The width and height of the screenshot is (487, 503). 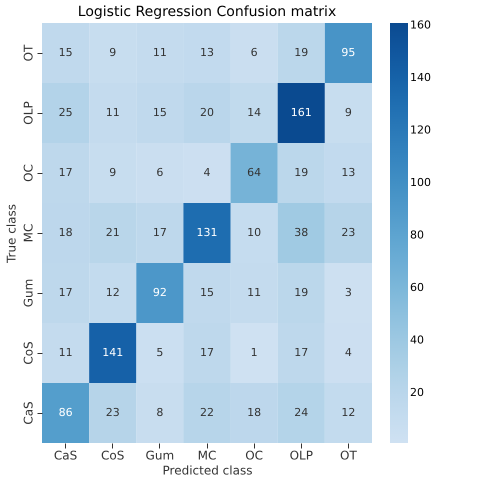 I want to click on color-bar-label: 80, so click(x=417, y=235).